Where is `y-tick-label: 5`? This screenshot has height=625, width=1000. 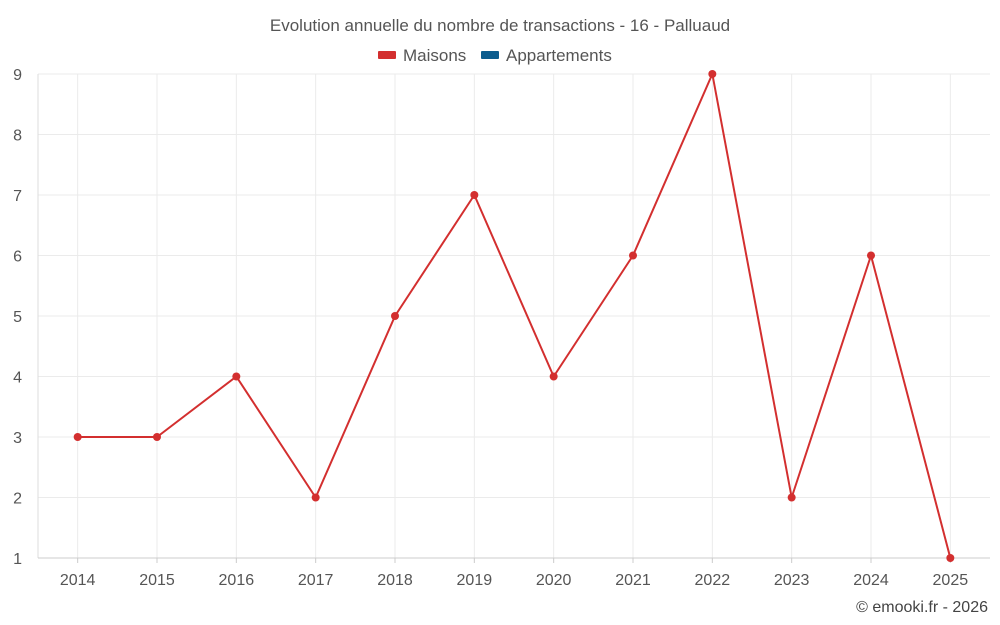 y-tick-label: 5 is located at coordinates (17, 317).